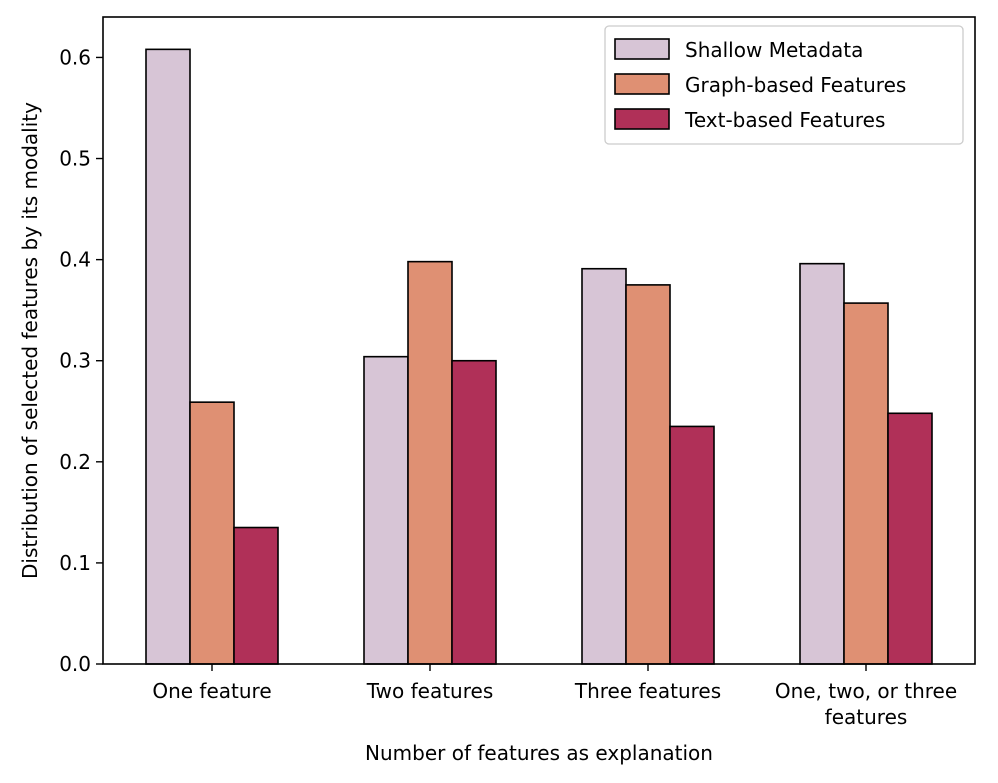 This screenshot has height=783, width=998. I want to click on y-tick-label: 0.3, so click(75, 361).